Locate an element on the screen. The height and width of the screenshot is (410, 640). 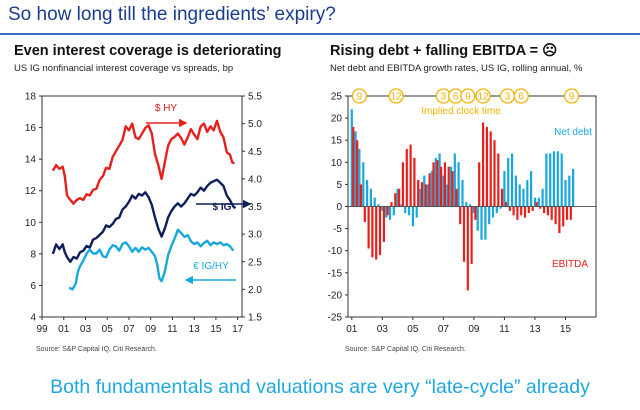
ig-series-label: $ IG is located at coordinates (222, 207).